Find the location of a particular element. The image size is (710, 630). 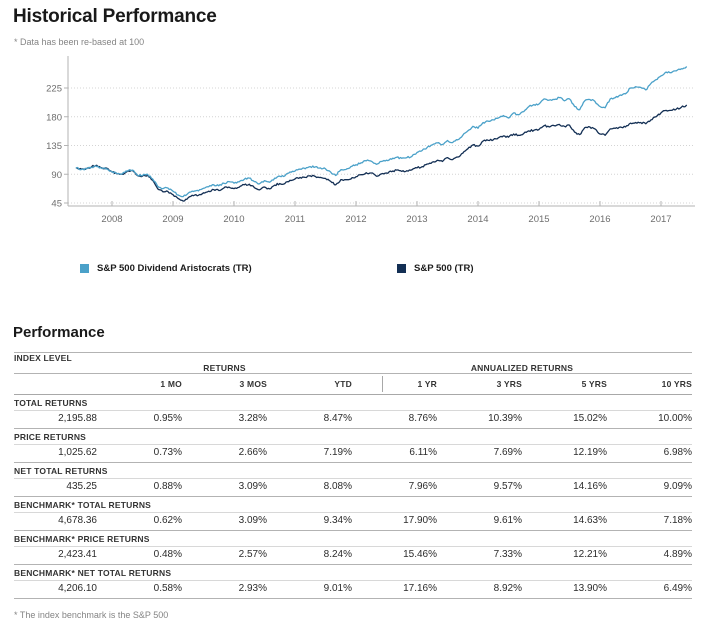

y-axis-tick-label: 225 is located at coordinates (54, 89).